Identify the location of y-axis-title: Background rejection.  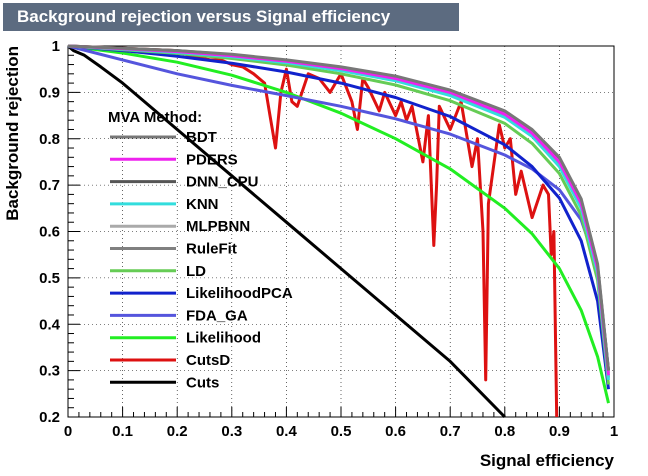
(12, 133).